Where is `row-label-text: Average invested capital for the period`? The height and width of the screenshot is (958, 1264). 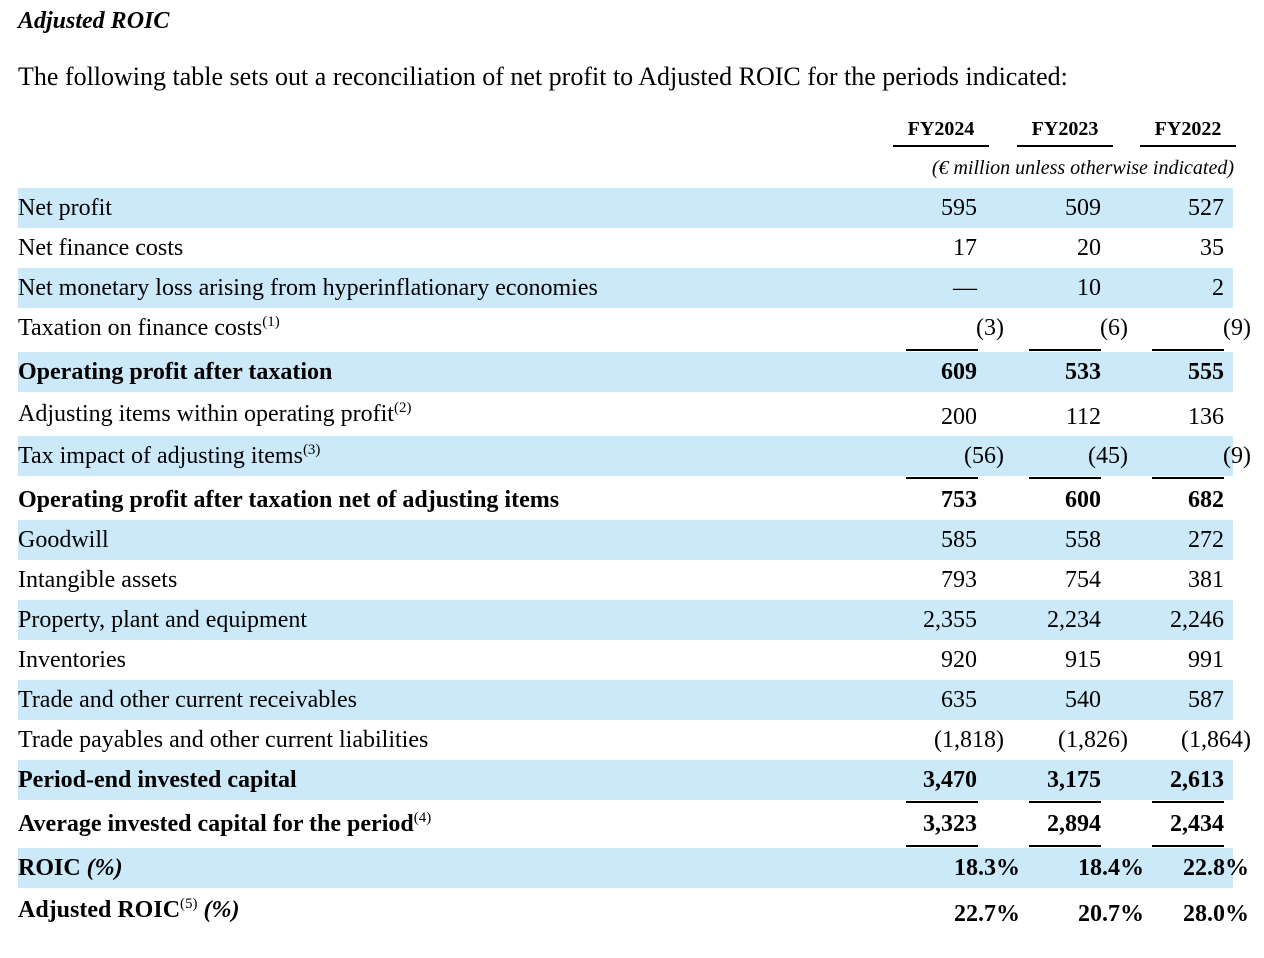 row-label-text: Average invested capital for the period is located at coordinates (216, 824).